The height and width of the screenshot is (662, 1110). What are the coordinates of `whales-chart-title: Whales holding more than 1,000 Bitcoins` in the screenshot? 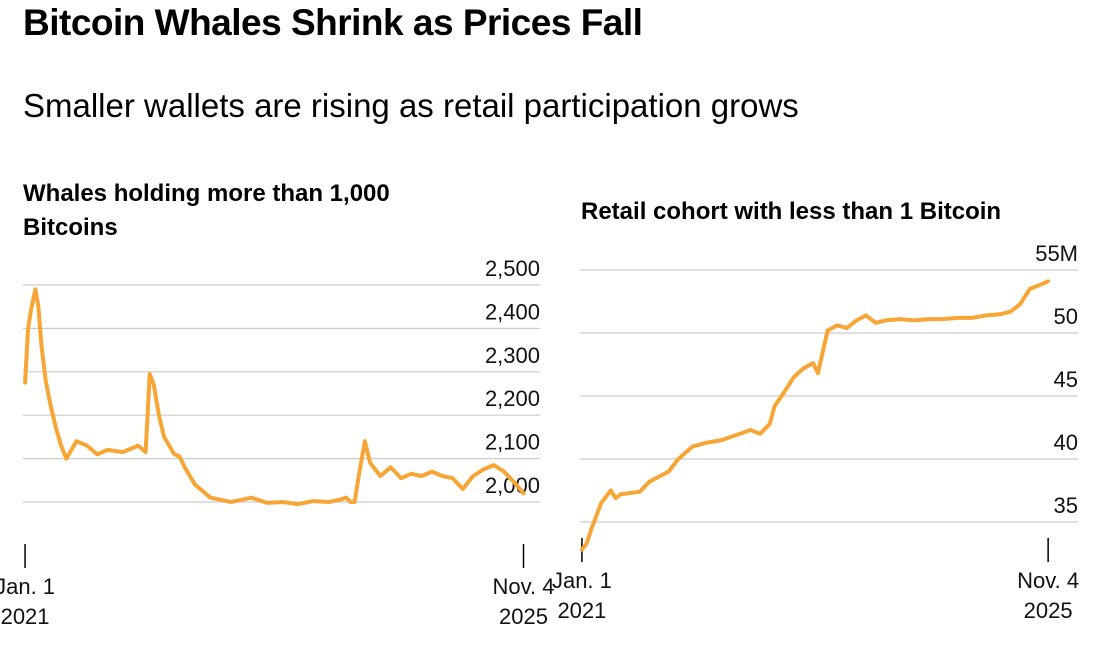 It's located at (206, 210).